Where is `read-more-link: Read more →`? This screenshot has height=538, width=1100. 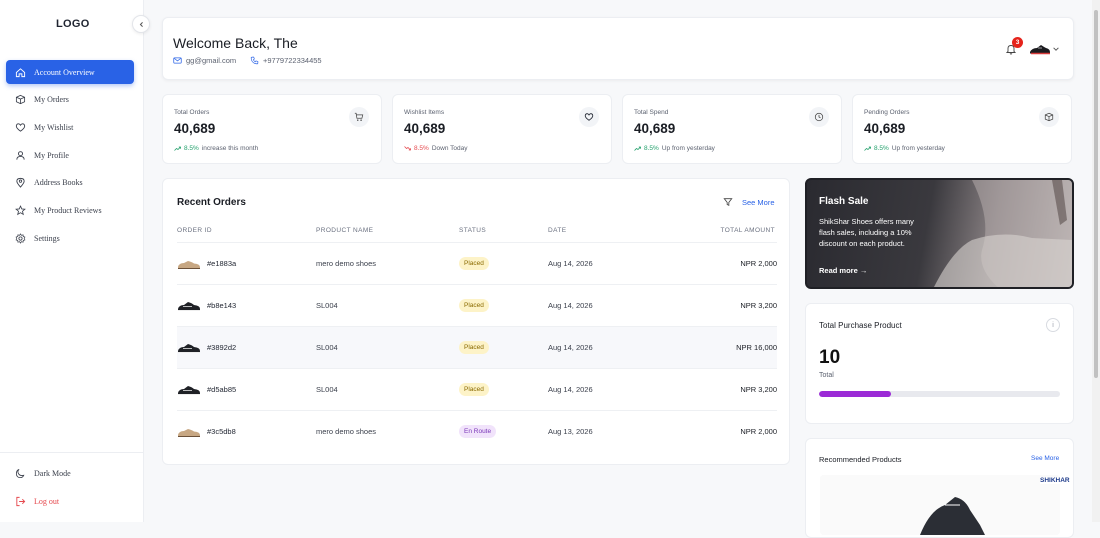
read-more-link: Read more → is located at coordinates (843, 270).